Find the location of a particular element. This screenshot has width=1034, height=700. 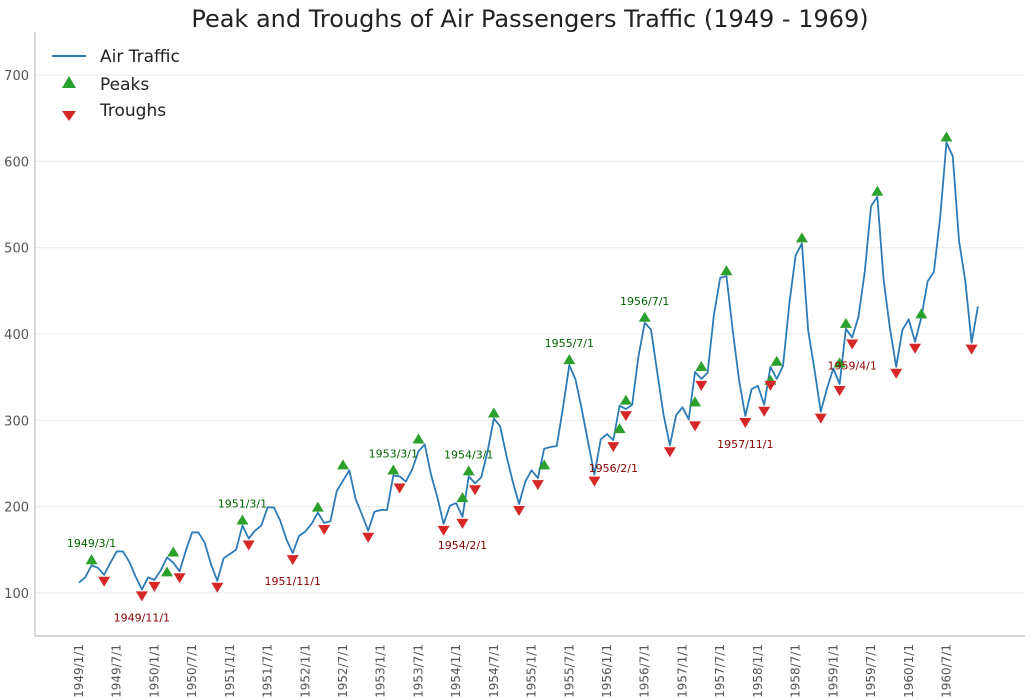

y-axis-ticks: 100 200 300 400 500 600 700 is located at coordinates (16, 335).